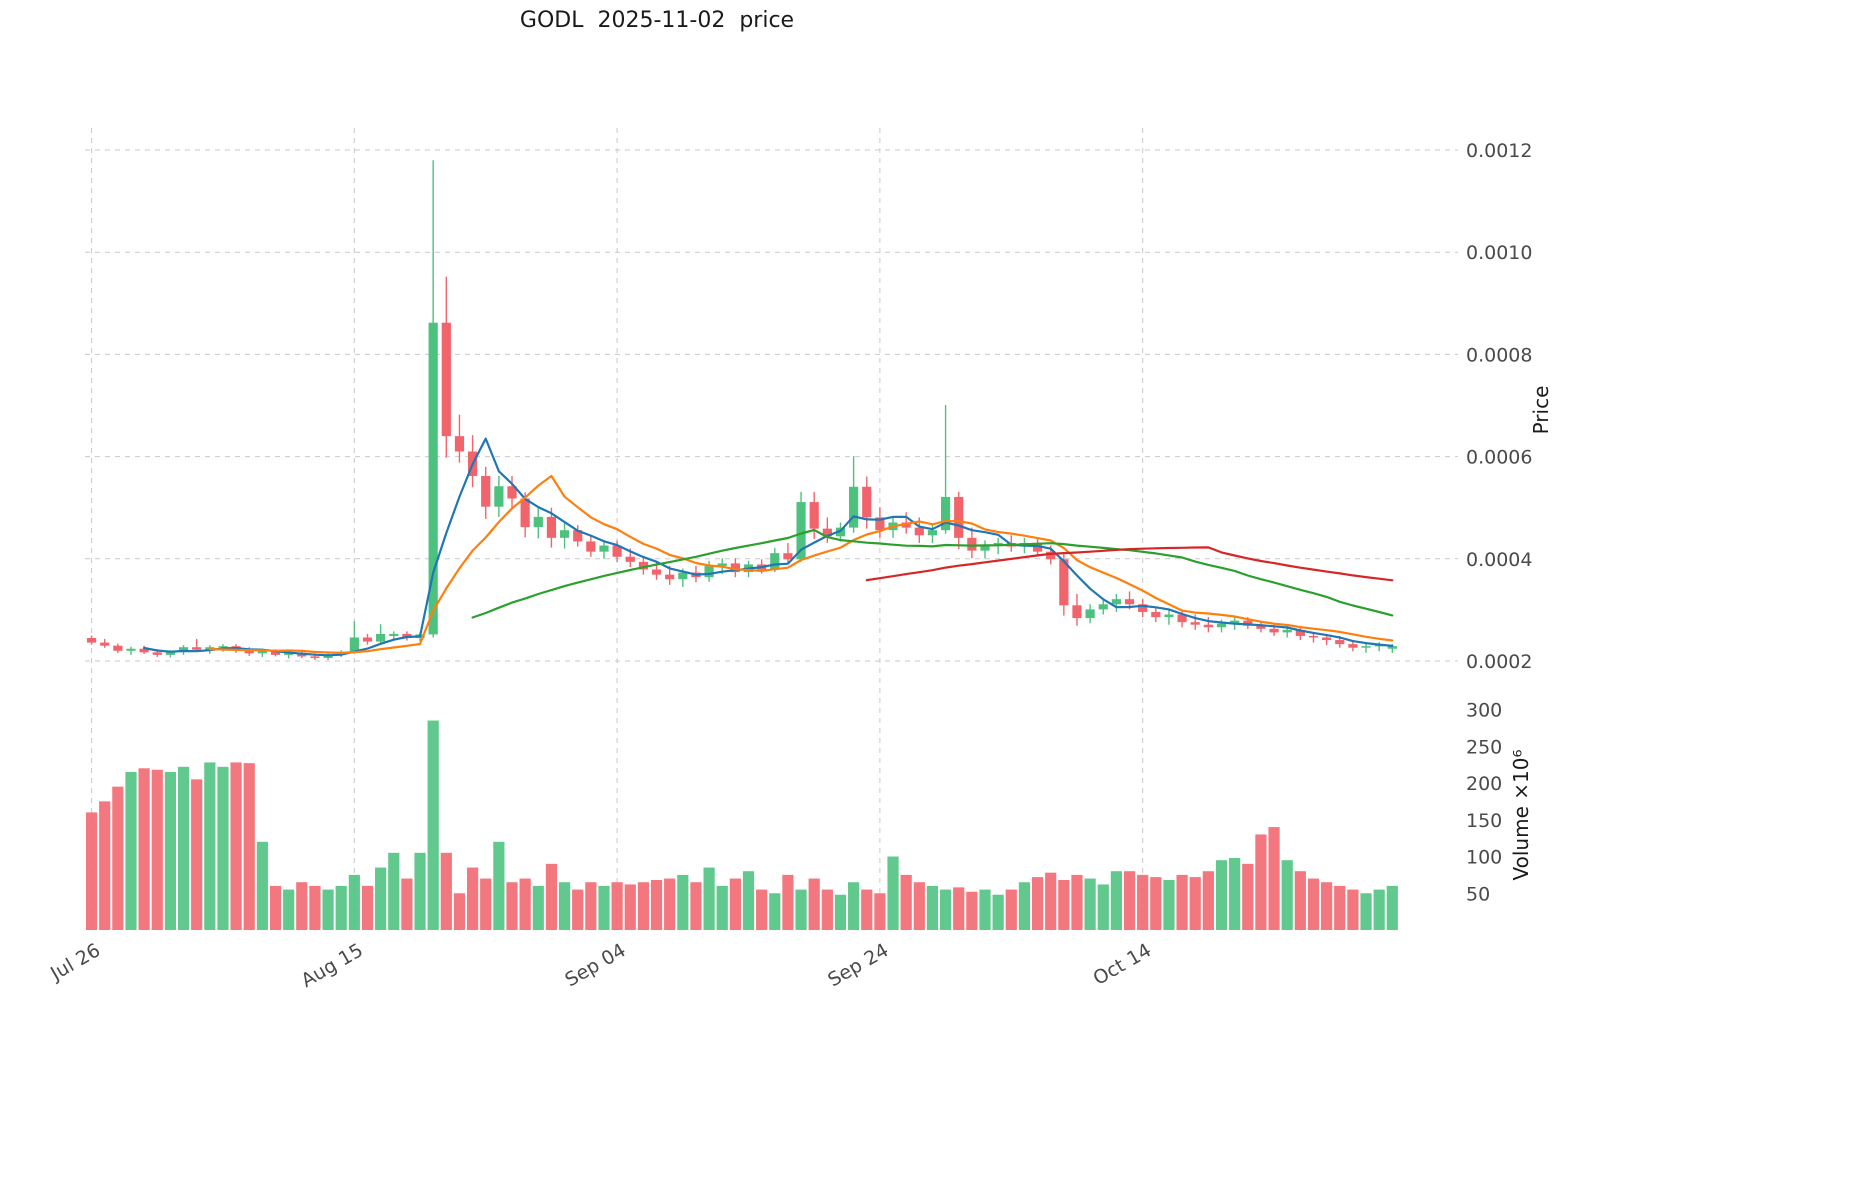 The height and width of the screenshot is (1202, 1873). What do you see at coordinates (1499, 253) in the screenshot?
I see `price-tick-label: 0.0010` at bounding box center [1499, 253].